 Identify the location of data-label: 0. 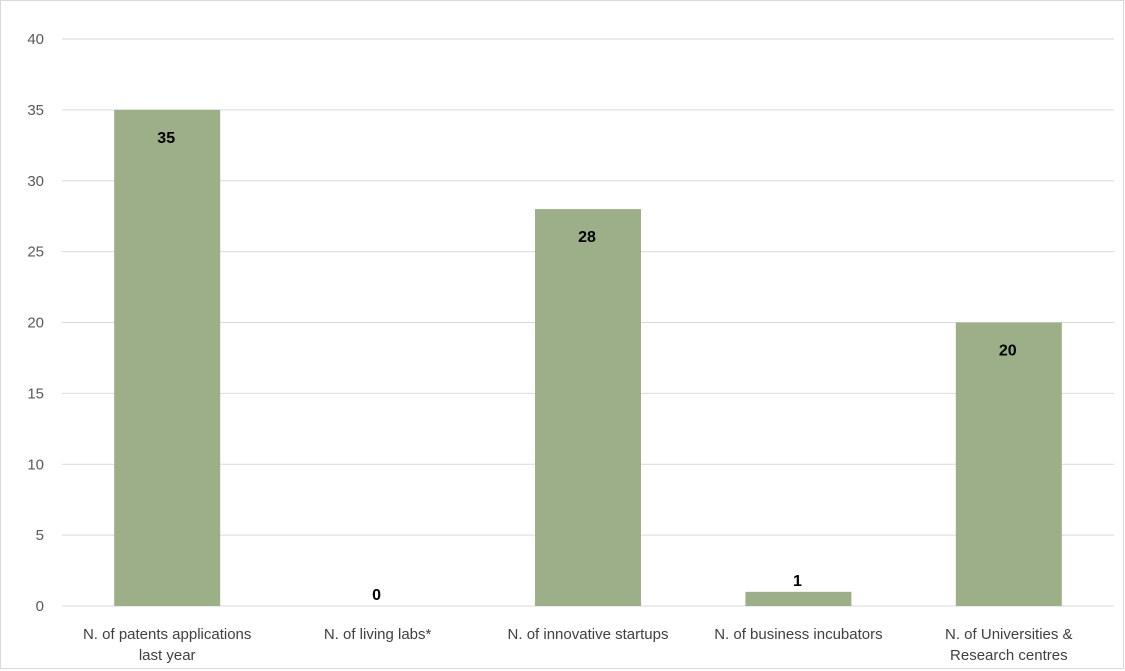
(376, 595).